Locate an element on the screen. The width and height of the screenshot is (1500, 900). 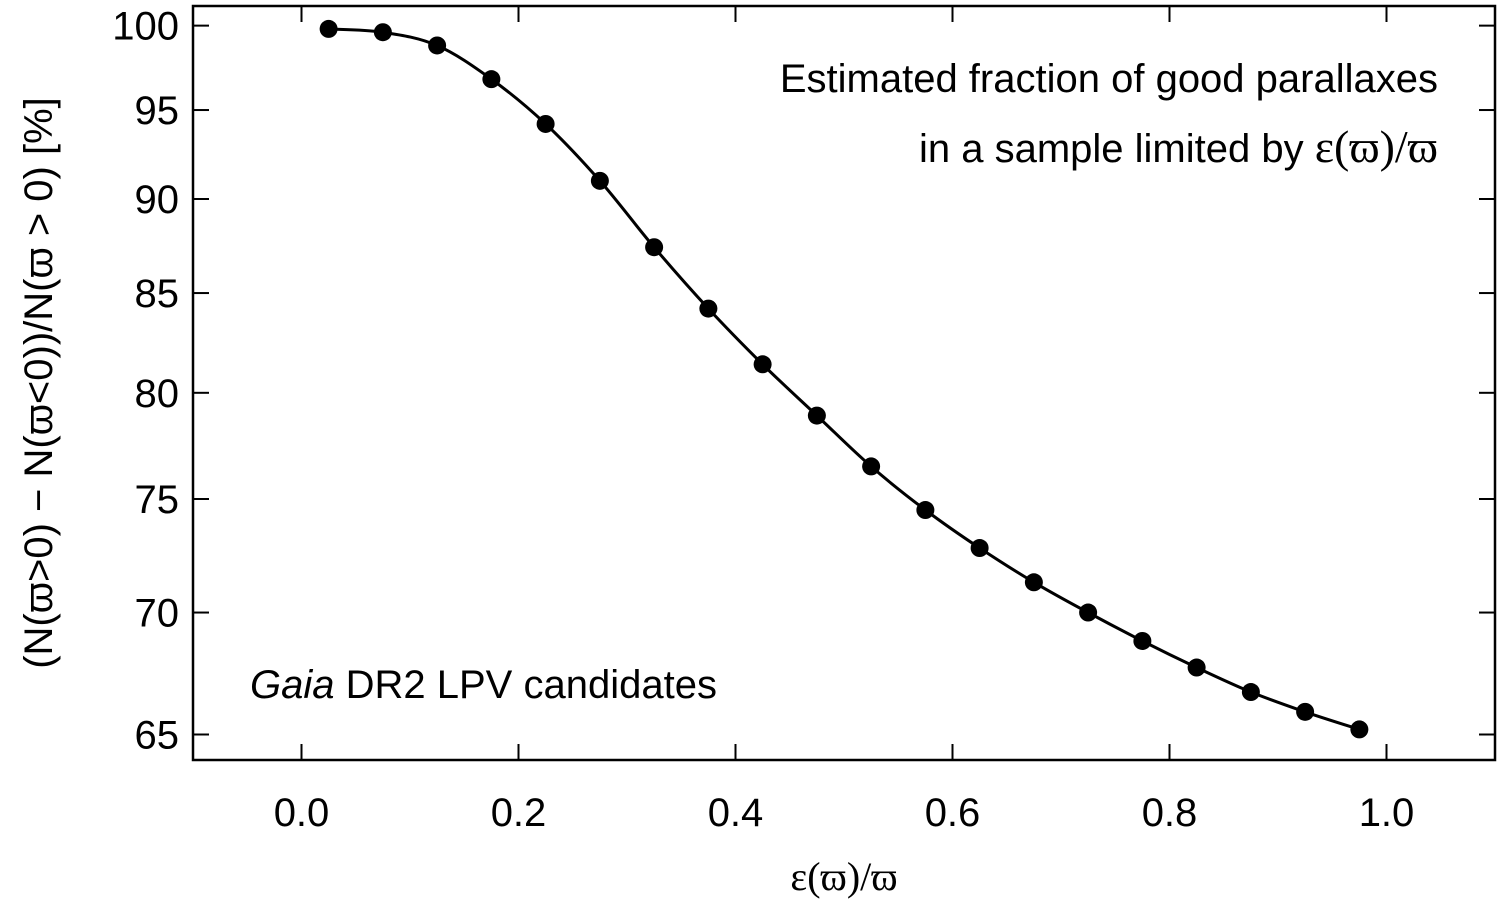
x-axis-label: ε(ϖ)/ϖ is located at coordinates (843, 876).